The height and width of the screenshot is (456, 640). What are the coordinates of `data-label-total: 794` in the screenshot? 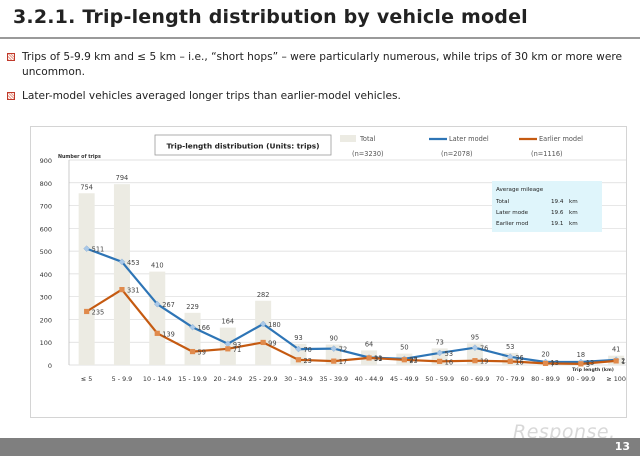 It's located at (122, 178).